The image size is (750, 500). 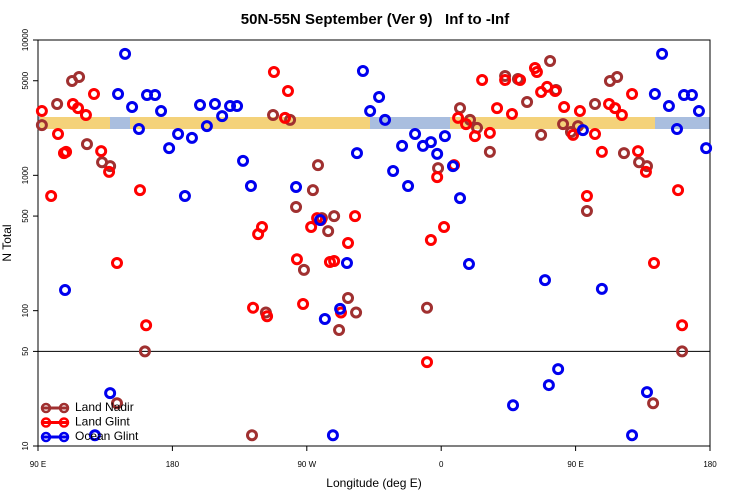 I want to click on legend-label: Land Nadir, so click(x=104, y=407).